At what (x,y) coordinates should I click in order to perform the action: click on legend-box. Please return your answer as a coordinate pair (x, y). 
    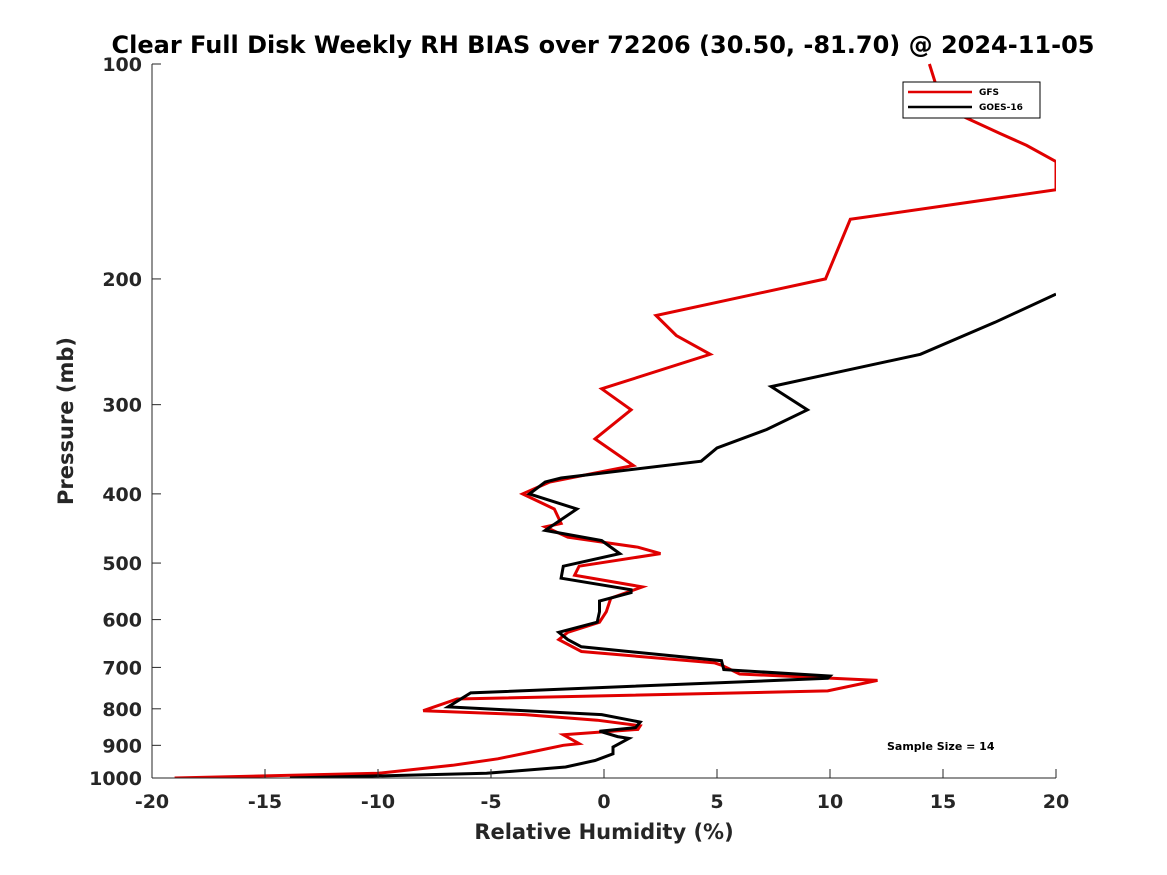
    Looking at the image, I should click on (971, 100).